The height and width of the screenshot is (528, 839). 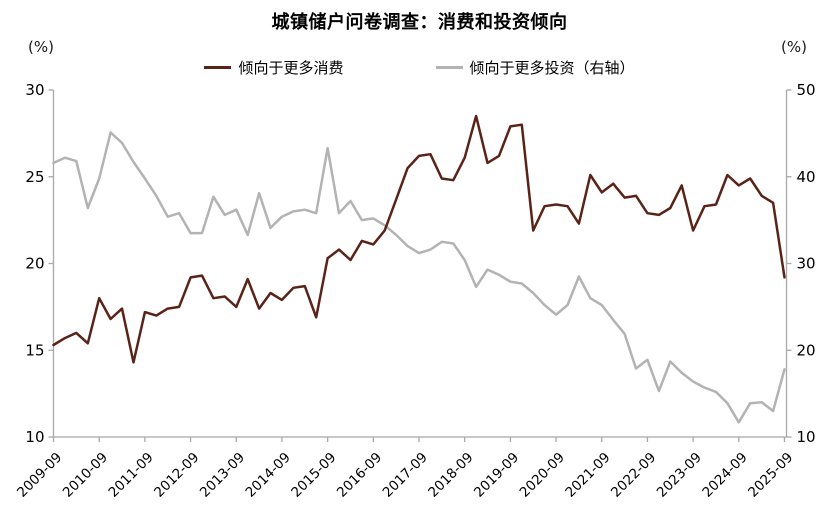 What do you see at coordinates (449, 67) in the screenshot?
I see `investment-line-swatch` at bounding box center [449, 67].